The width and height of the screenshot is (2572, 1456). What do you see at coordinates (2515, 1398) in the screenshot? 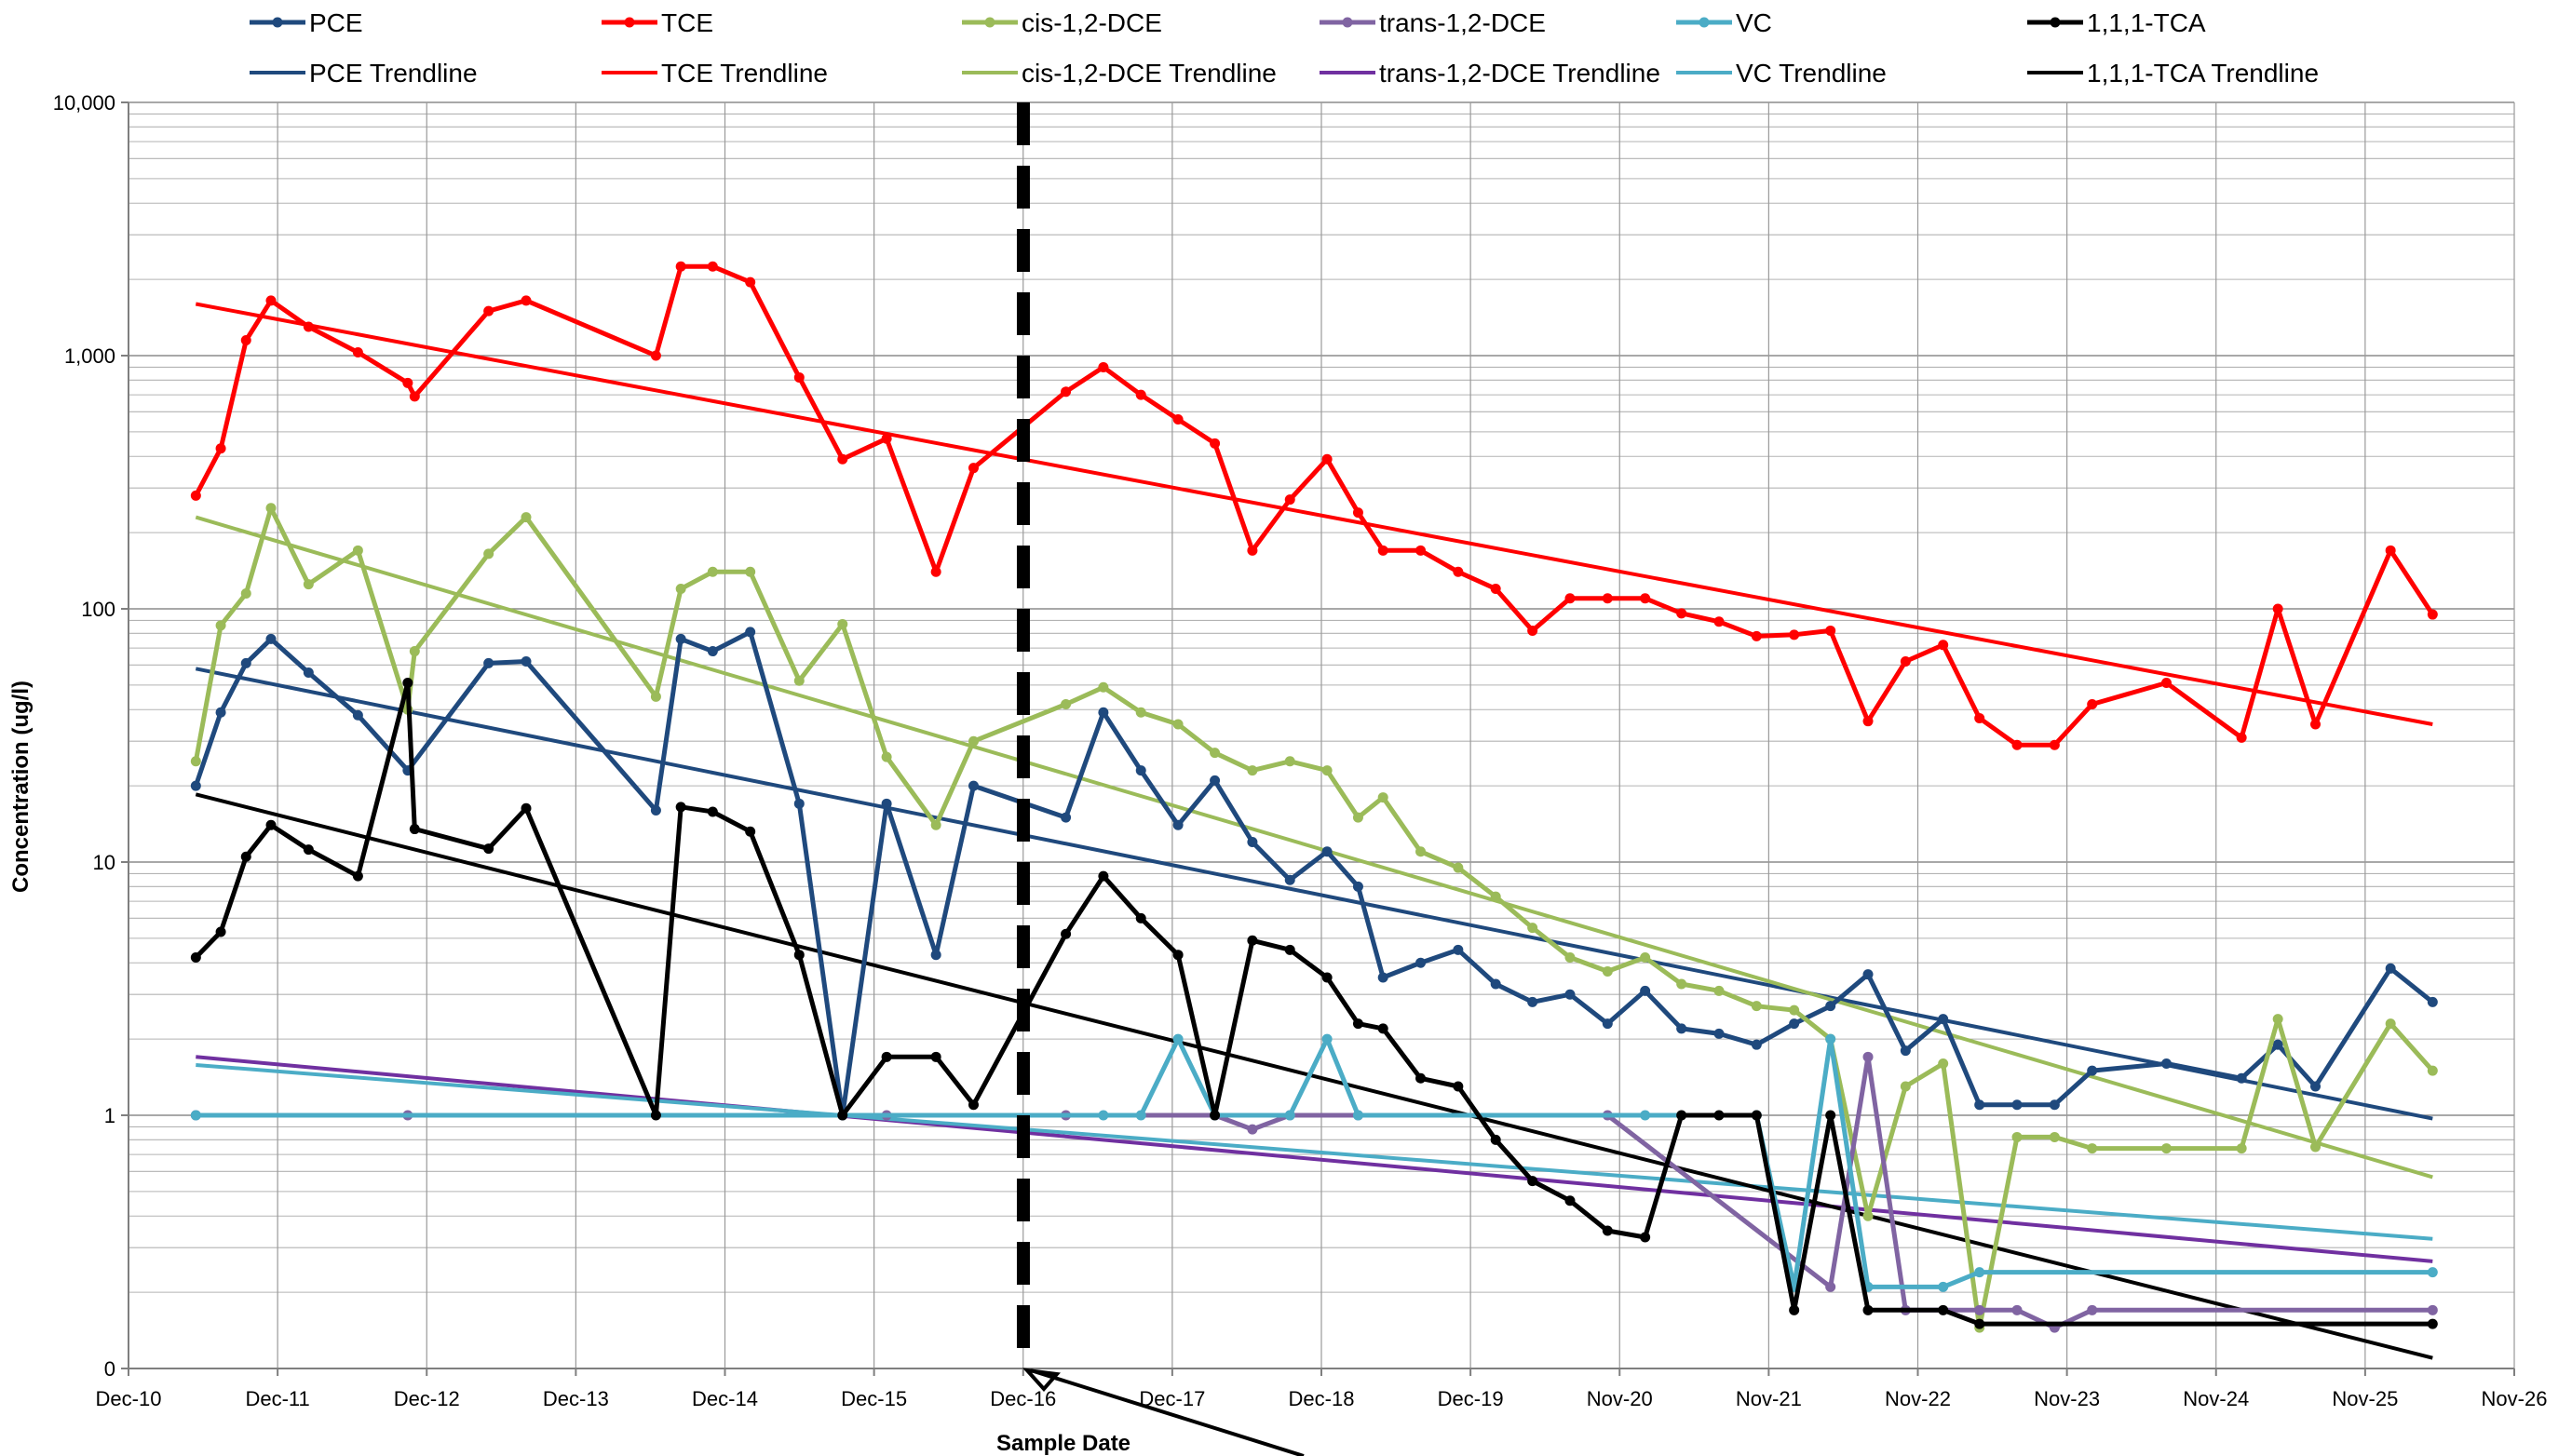
I see `x-tick-label: Nov-26` at bounding box center [2515, 1398].